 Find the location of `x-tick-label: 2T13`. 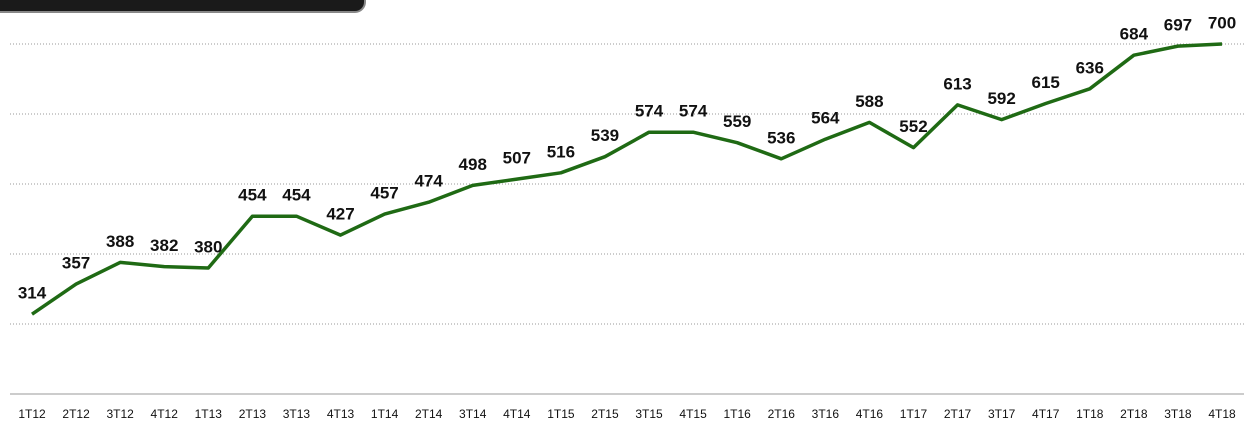

x-tick-label: 2T13 is located at coordinates (253, 414).